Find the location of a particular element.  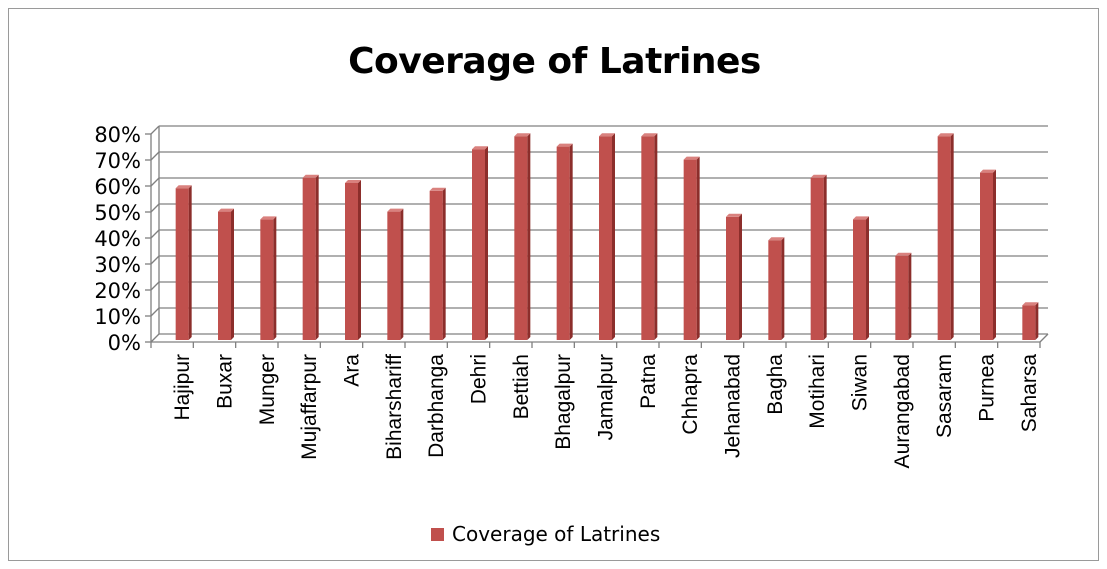

x-tick-label: Purnea is located at coordinates (987, 388).